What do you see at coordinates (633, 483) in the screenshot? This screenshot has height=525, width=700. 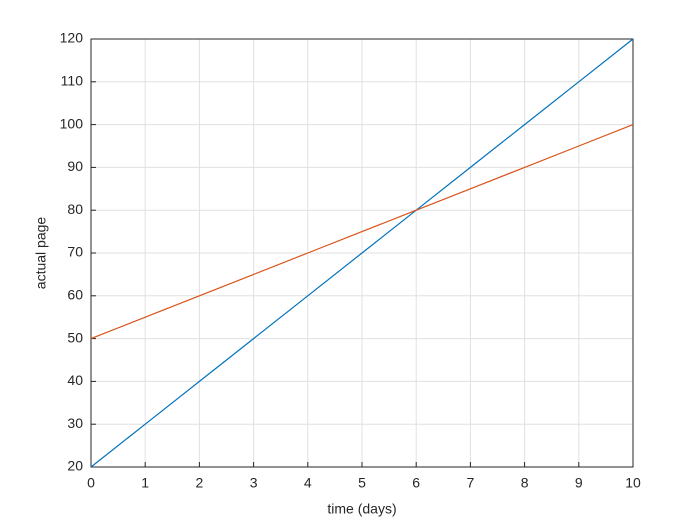 I see `x-tick-label: 10` at bounding box center [633, 483].